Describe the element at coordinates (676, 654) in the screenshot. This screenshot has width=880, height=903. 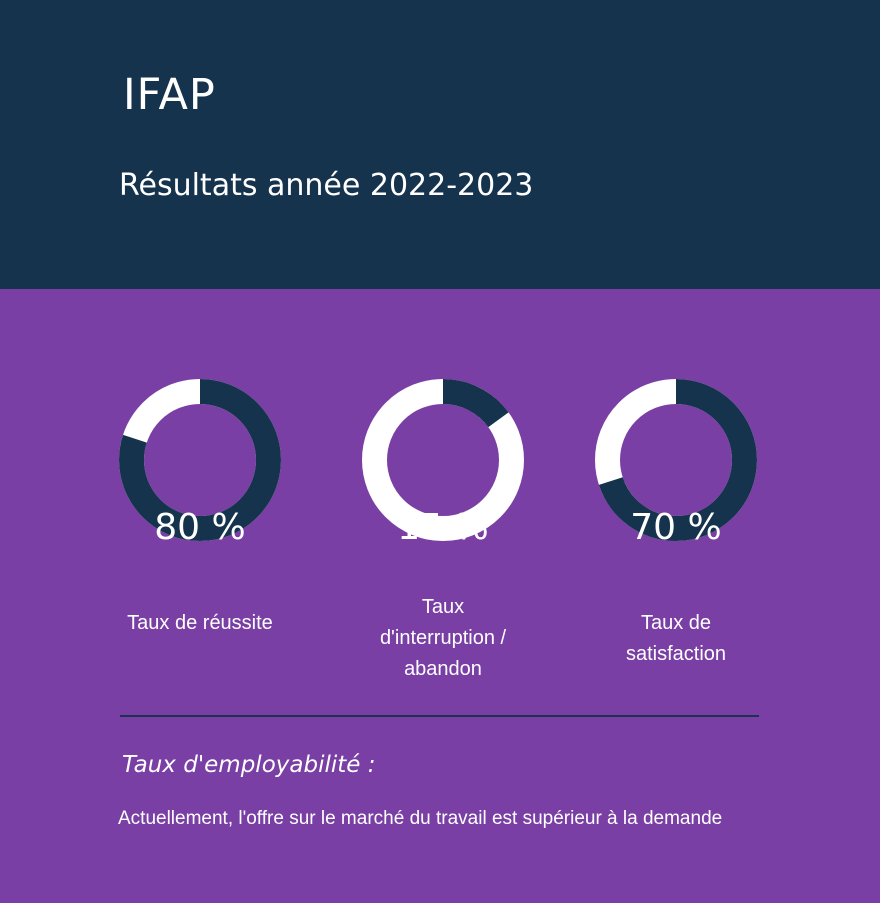
I see `stat-label-line: satisfaction` at that location.